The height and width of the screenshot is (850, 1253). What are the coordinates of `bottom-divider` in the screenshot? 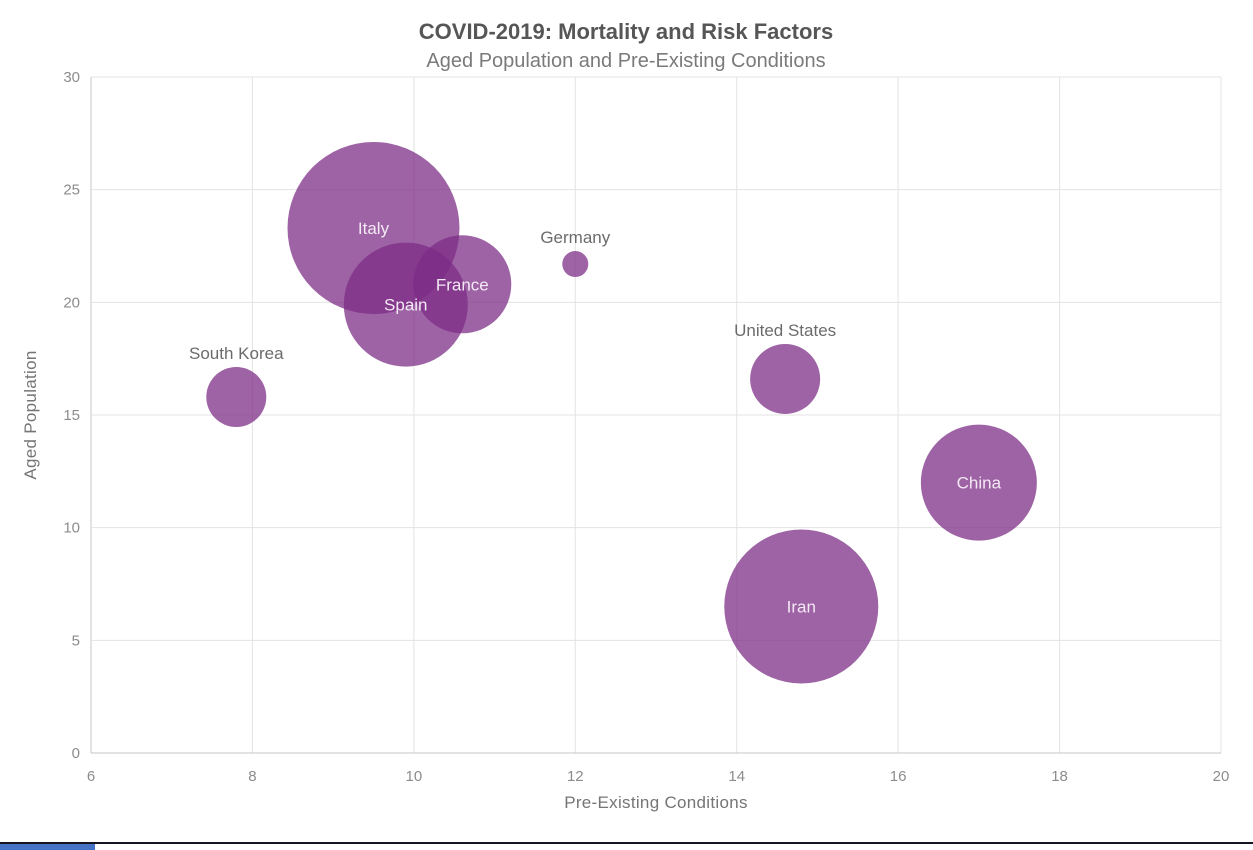 It's located at (626, 843).